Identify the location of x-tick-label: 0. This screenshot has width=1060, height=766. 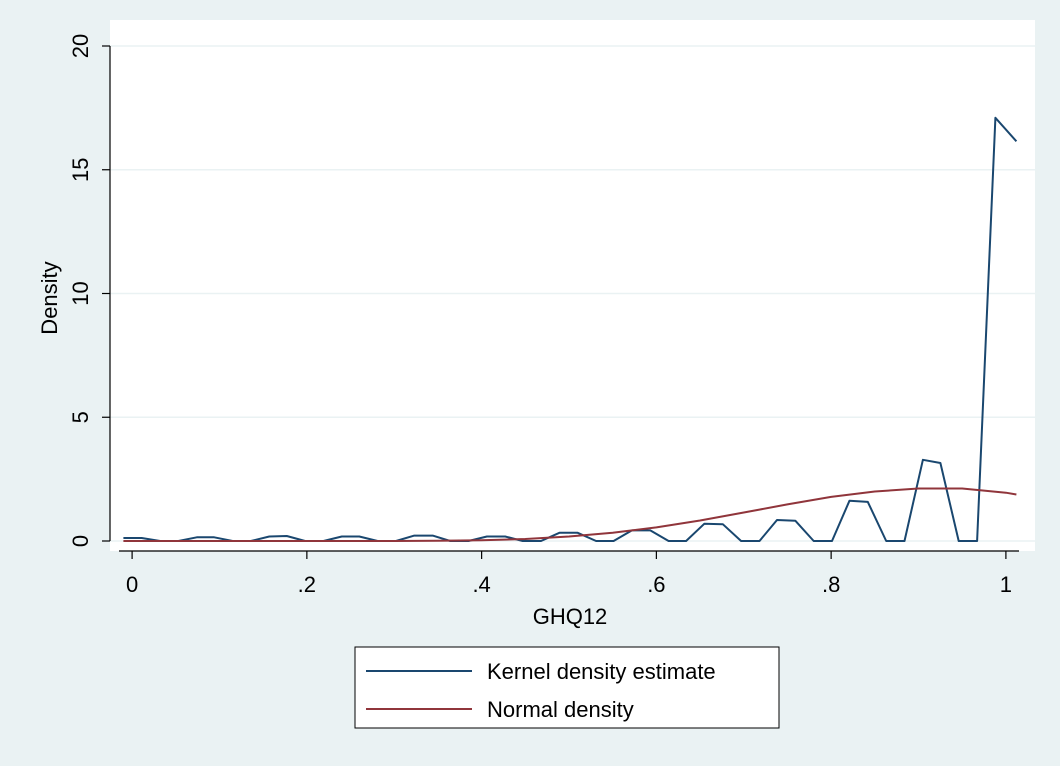
(132, 584).